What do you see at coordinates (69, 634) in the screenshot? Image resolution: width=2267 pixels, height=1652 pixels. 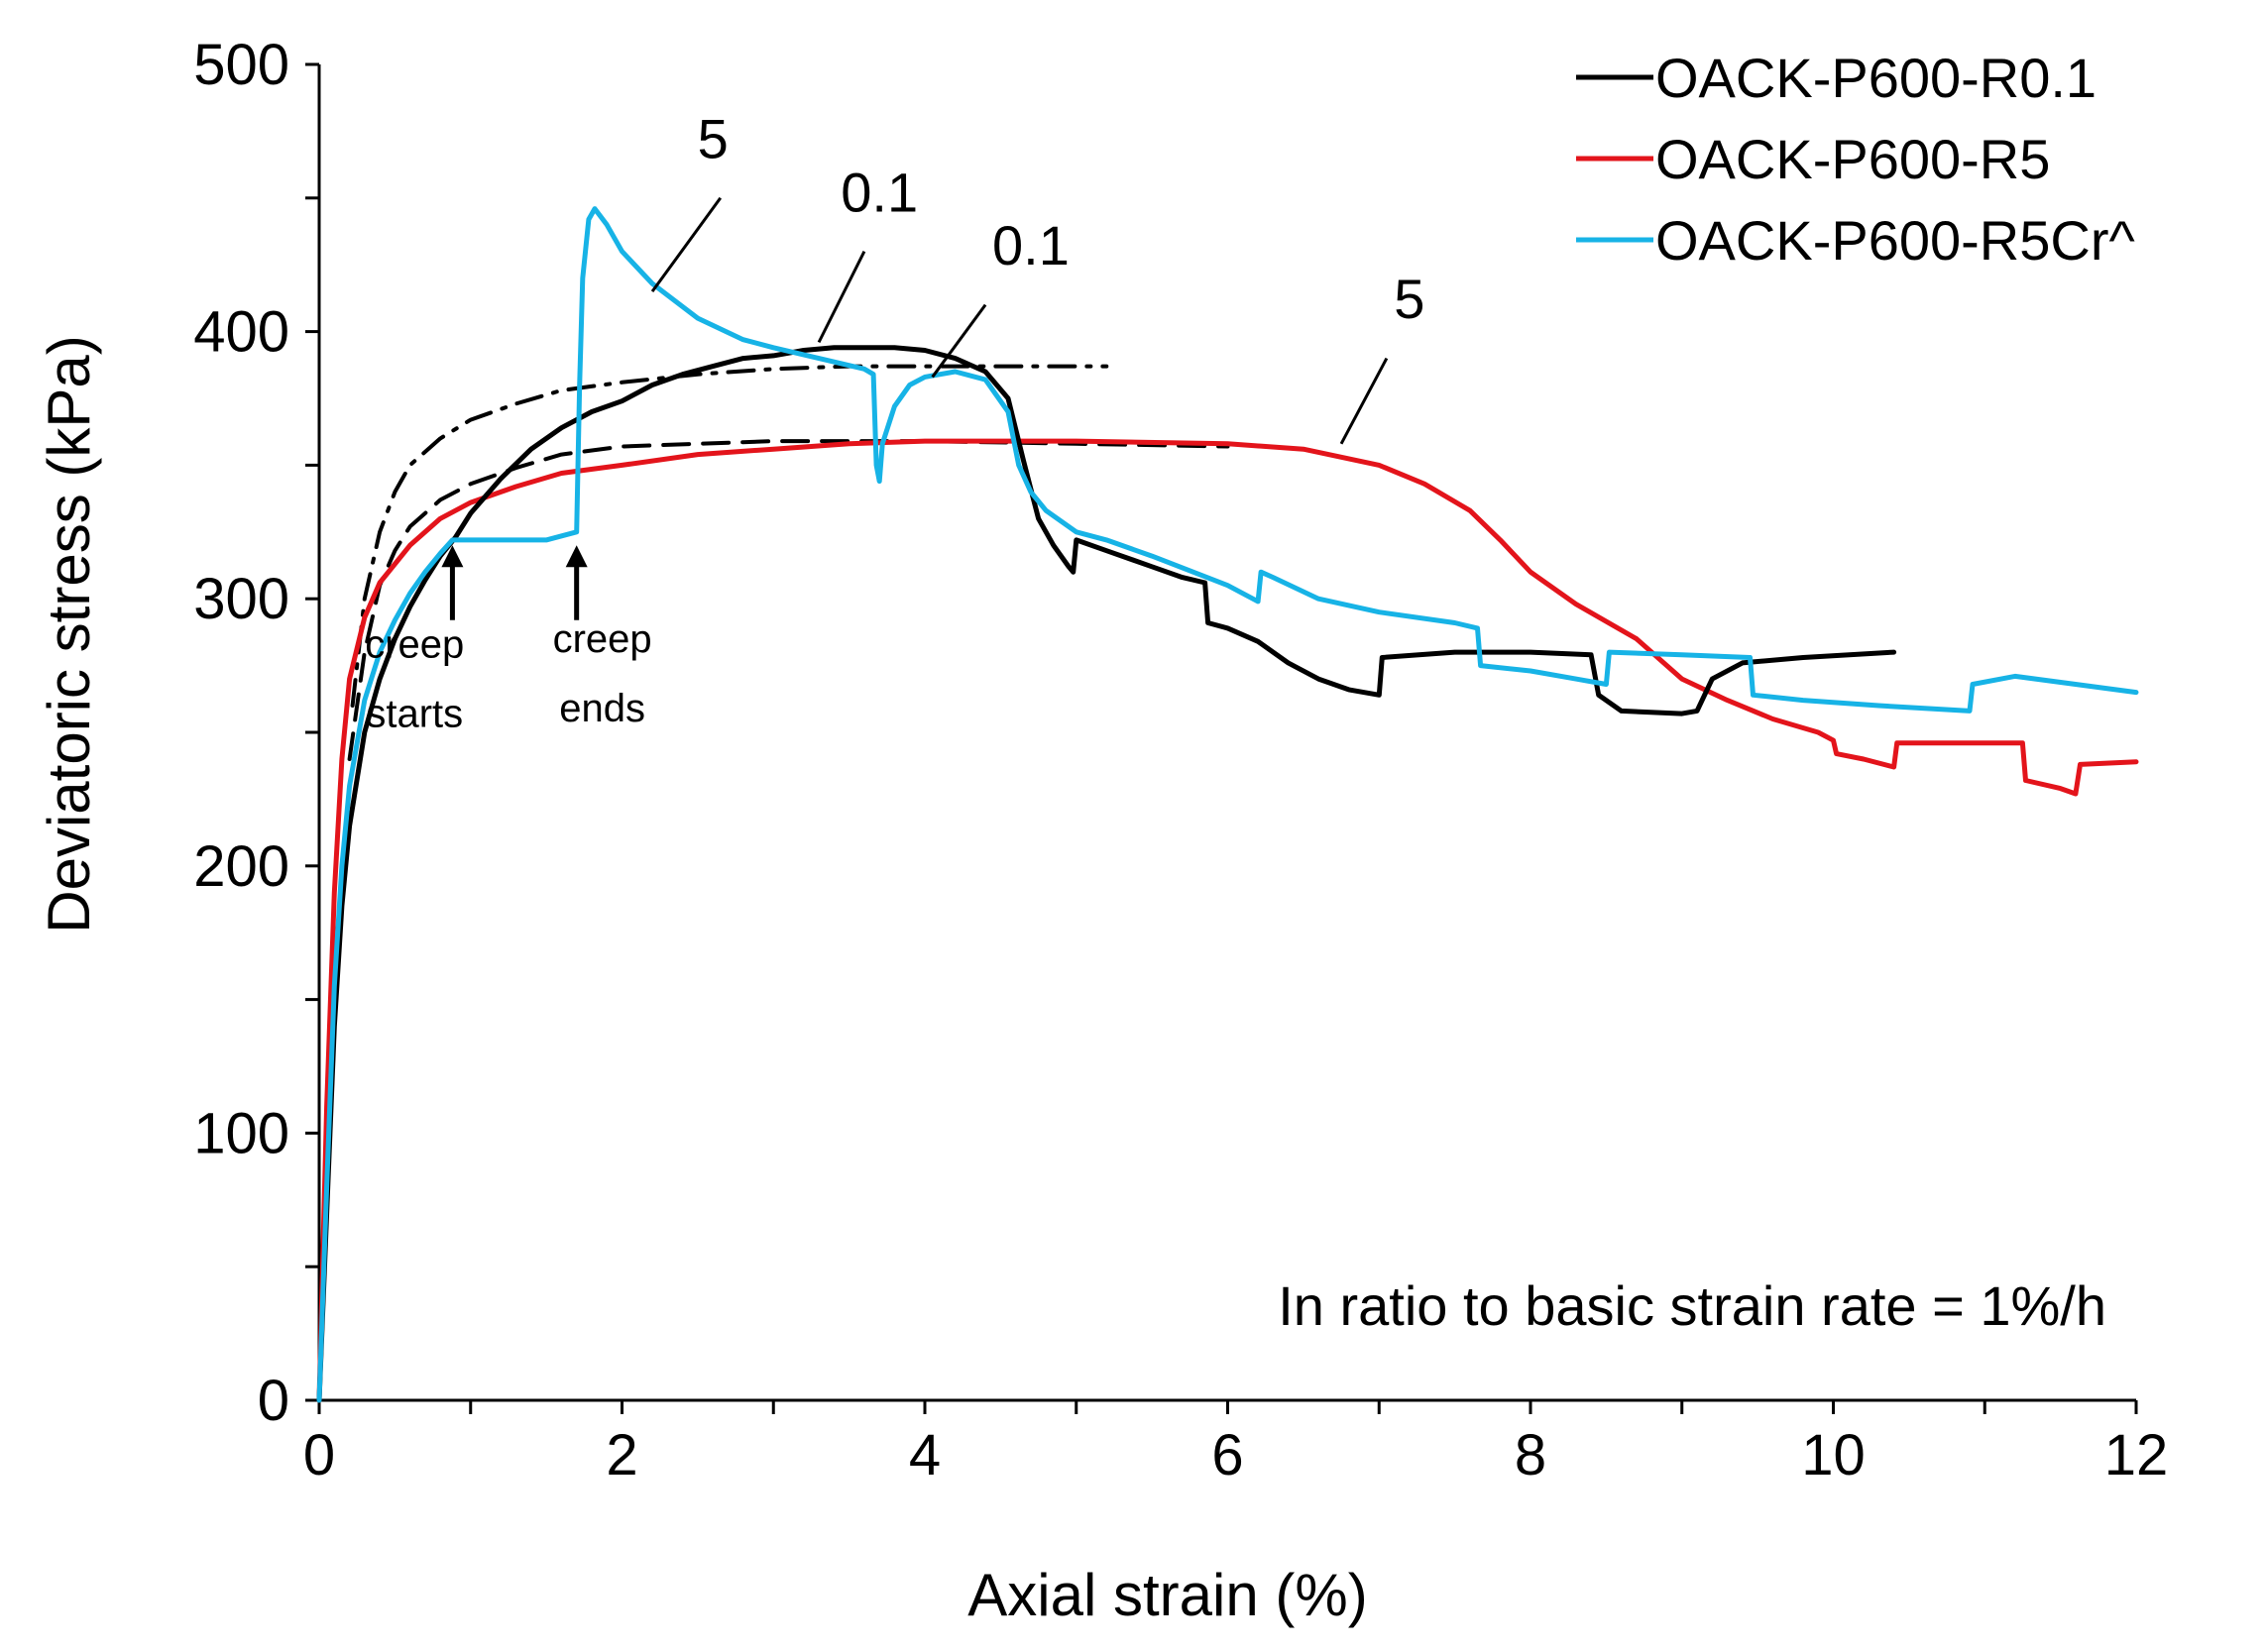 I see `y-axis-title: Deviatoric stress (kPa)` at bounding box center [69, 634].